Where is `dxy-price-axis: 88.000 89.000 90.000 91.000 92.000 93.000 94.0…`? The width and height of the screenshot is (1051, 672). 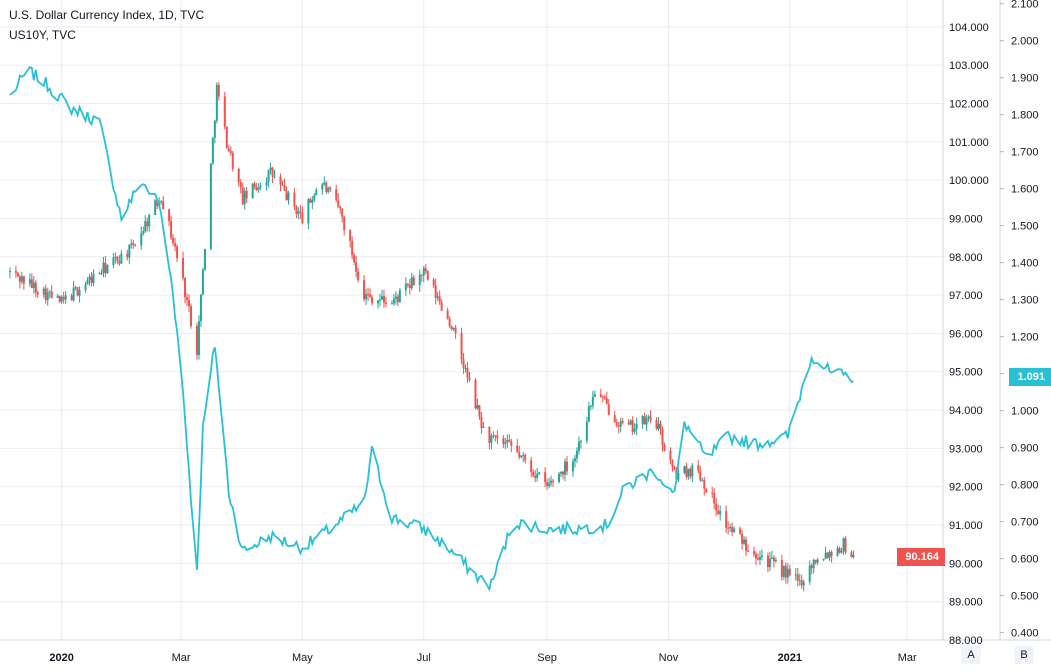 dxy-price-axis: 88.000 89.000 90.000 91.000 92.000 93.000 94.0… is located at coordinates (969, 334).